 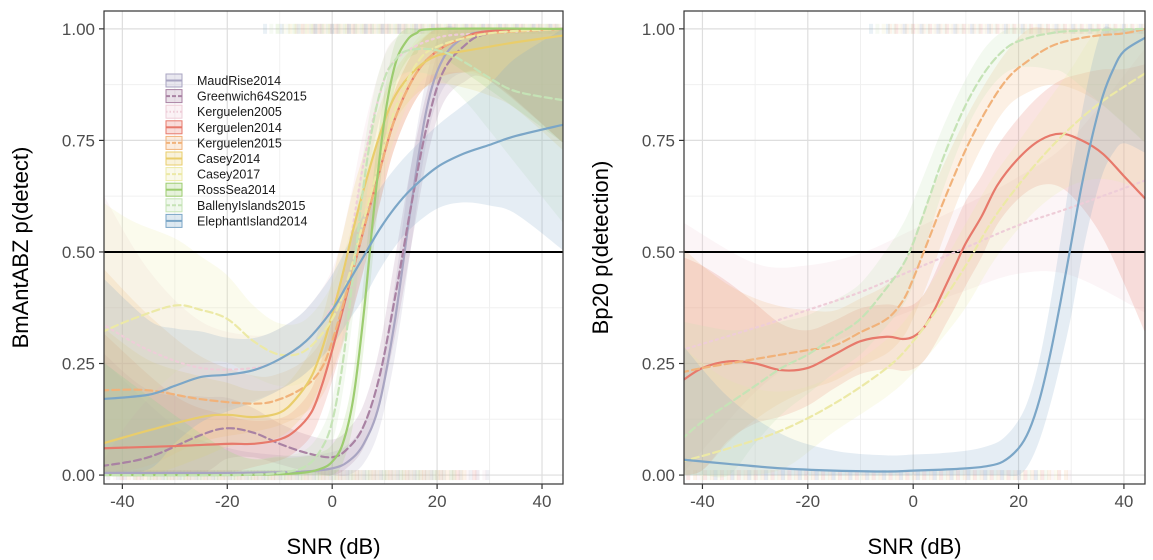 I want to click on x-tick-label: 0, so click(x=331, y=501).